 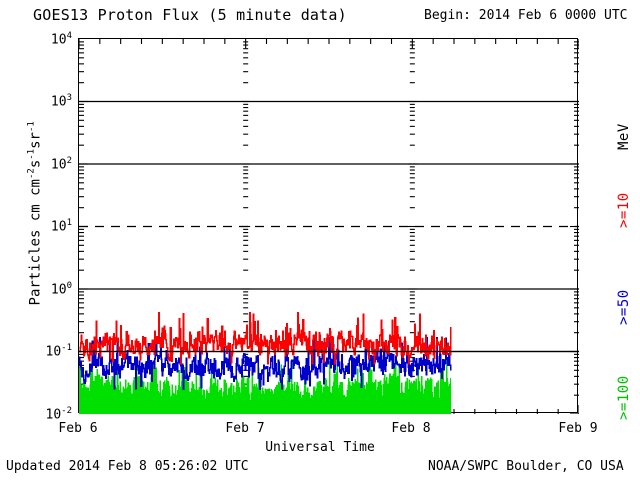 What do you see at coordinates (190, 15) in the screenshot?
I see `chart-title: GOES13 Proton Flux (5 minute data)` at bounding box center [190, 15].